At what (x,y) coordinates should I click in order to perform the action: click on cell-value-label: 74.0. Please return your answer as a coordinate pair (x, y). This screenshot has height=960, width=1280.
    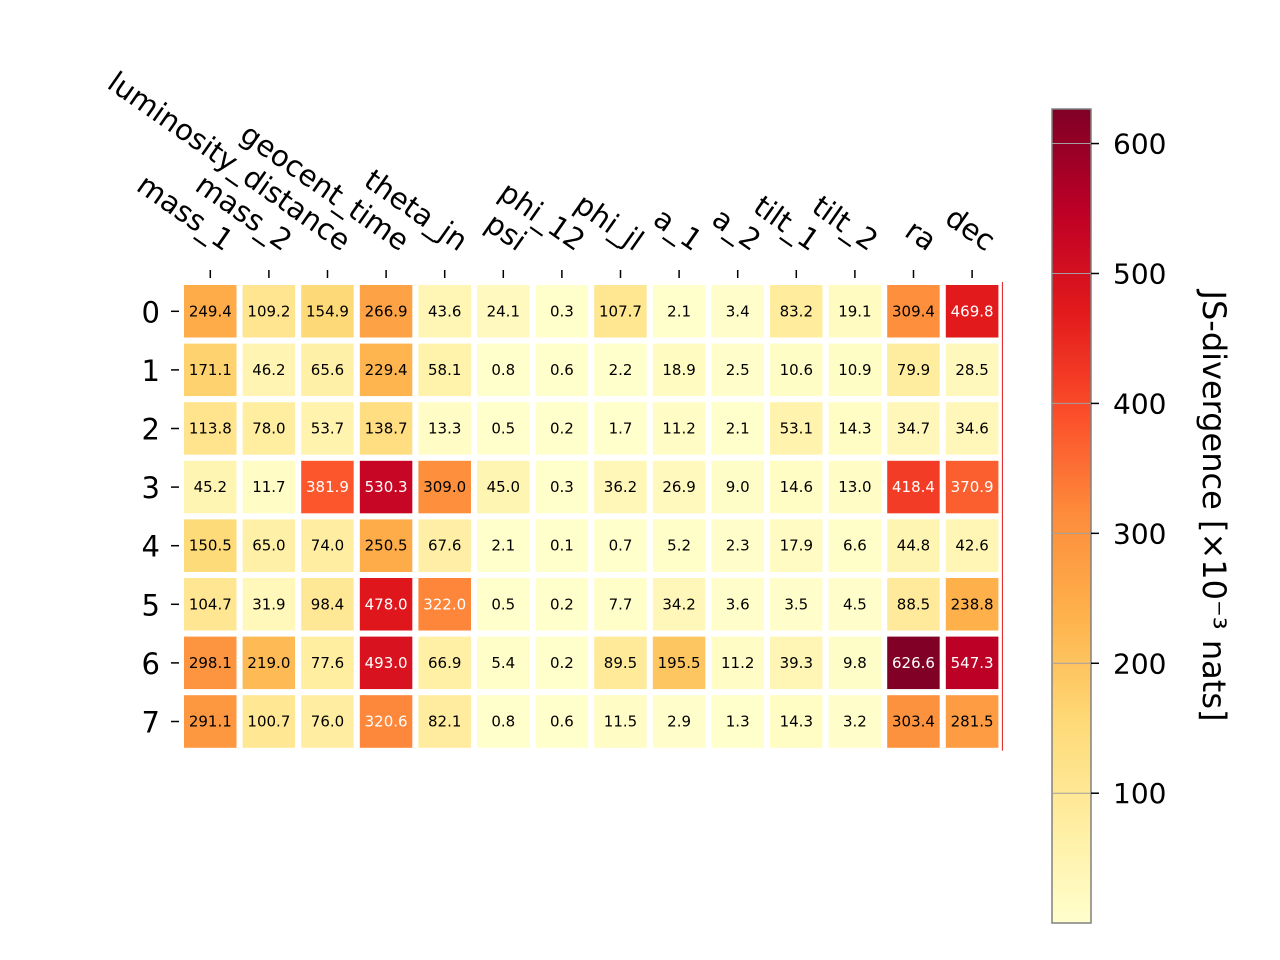
    Looking at the image, I should click on (327, 546).